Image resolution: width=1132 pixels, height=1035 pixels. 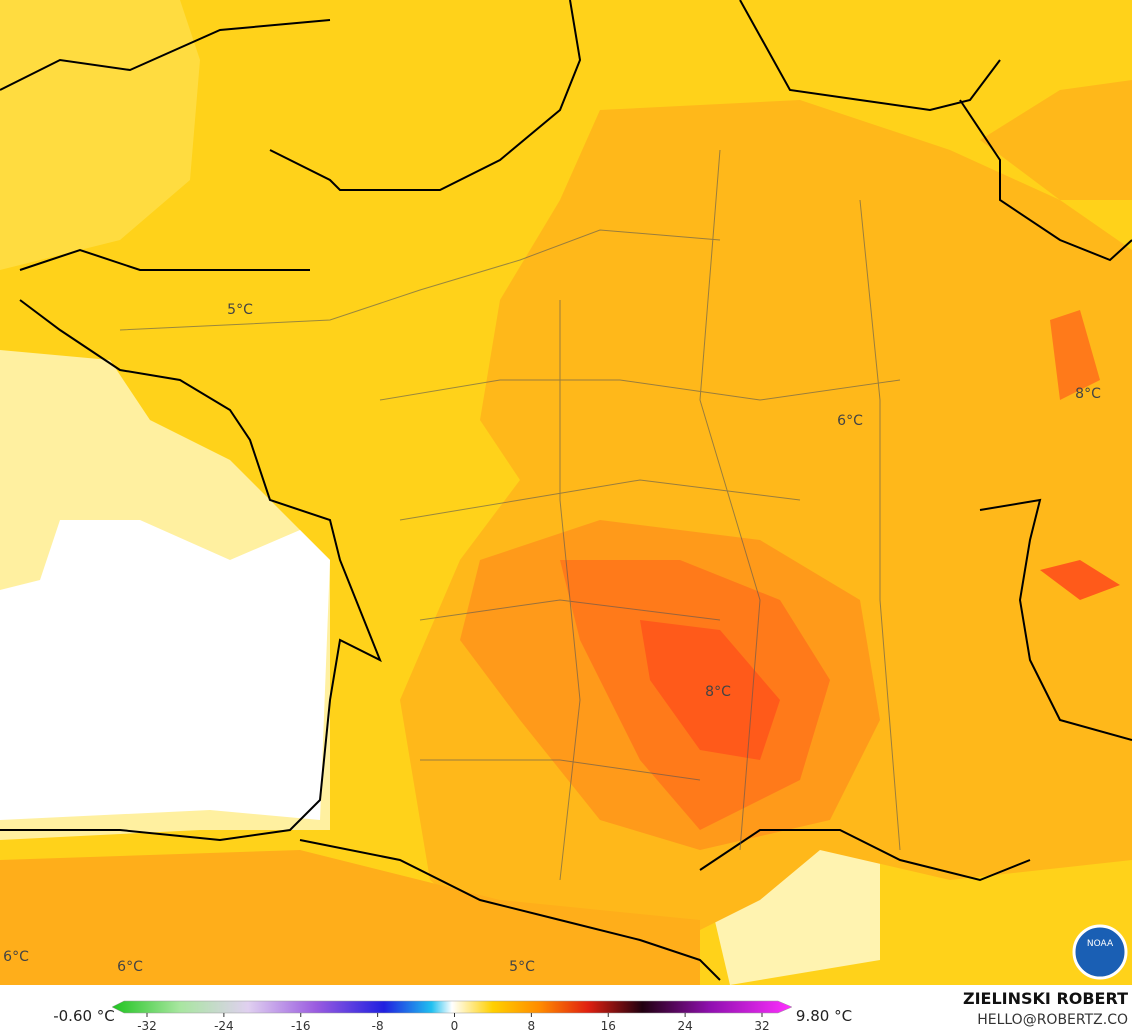 What do you see at coordinates (1100, 952) in the screenshot?
I see `noaa-logo` at bounding box center [1100, 952].